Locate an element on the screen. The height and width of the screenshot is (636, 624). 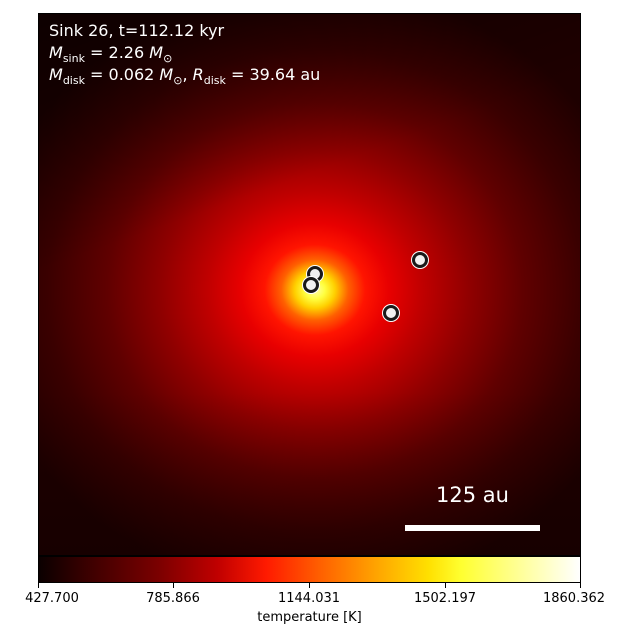
disk-mass-radius: Mdisk = 0.062 M⊙, Rdisk = 39.64 au is located at coordinates (185, 76).